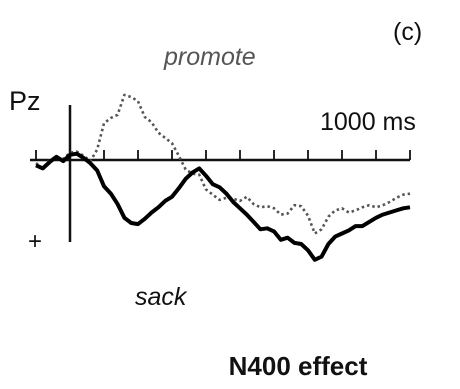 The height and width of the screenshot is (389, 460). I want to click on x-ticks, so click(223, 155).